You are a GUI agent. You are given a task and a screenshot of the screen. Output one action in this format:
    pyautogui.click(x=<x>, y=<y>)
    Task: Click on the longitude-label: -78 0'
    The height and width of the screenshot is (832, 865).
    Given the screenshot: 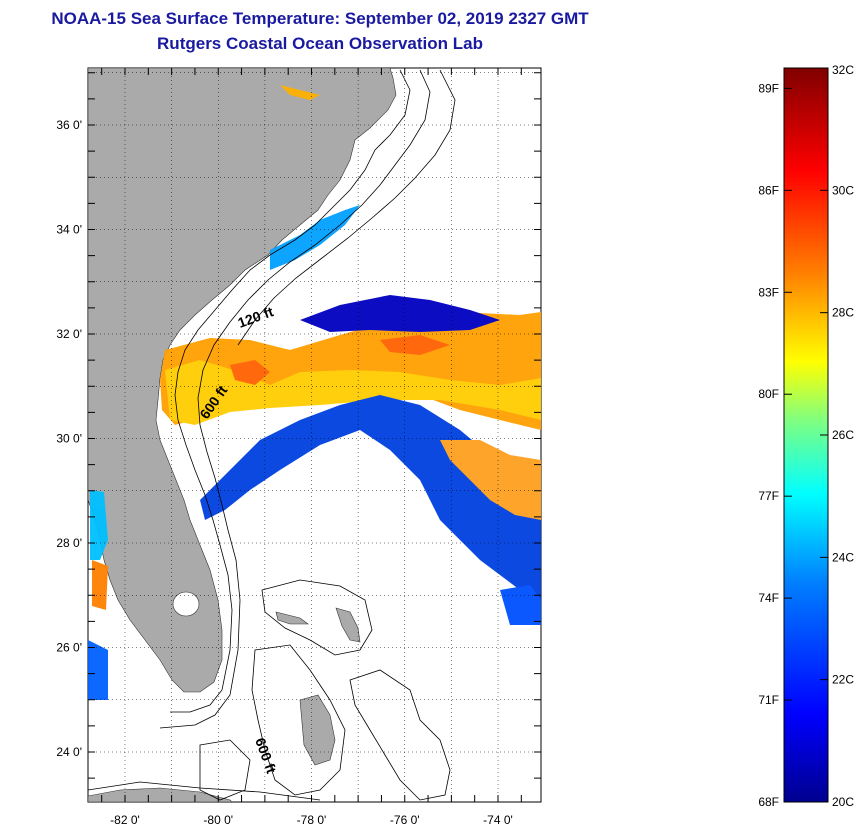 What is the action you would take?
    pyautogui.click(x=312, y=820)
    